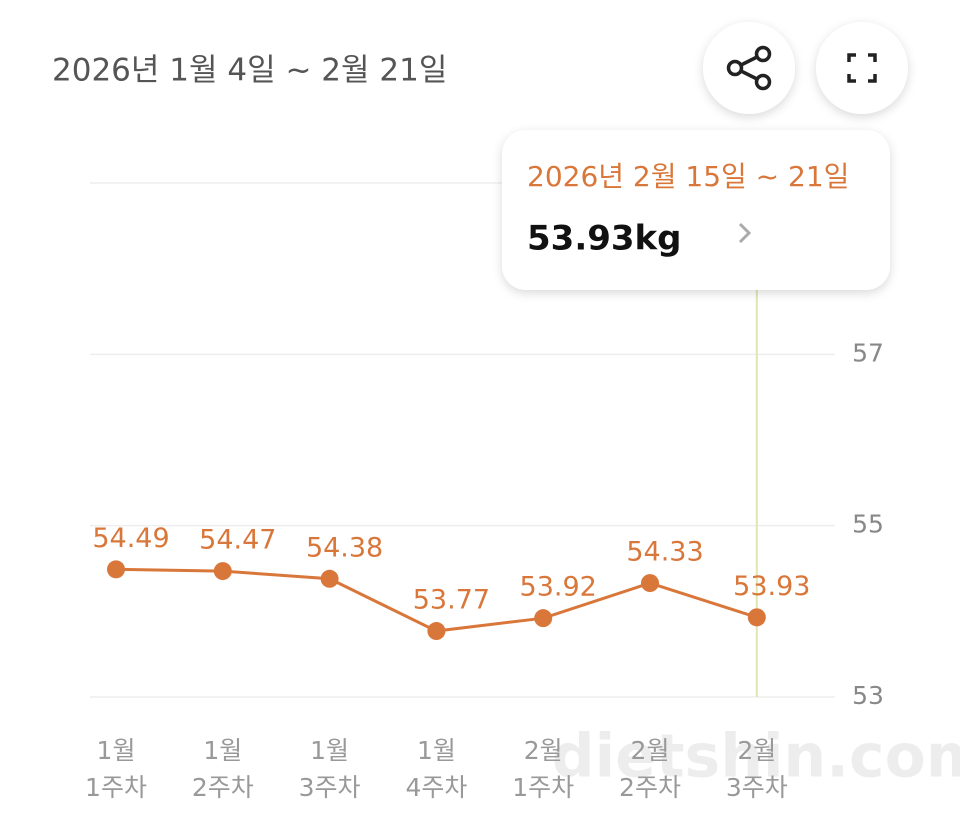 This screenshot has width=960, height=837. I want to click on y-tick-label: 55, so click(868, 524).